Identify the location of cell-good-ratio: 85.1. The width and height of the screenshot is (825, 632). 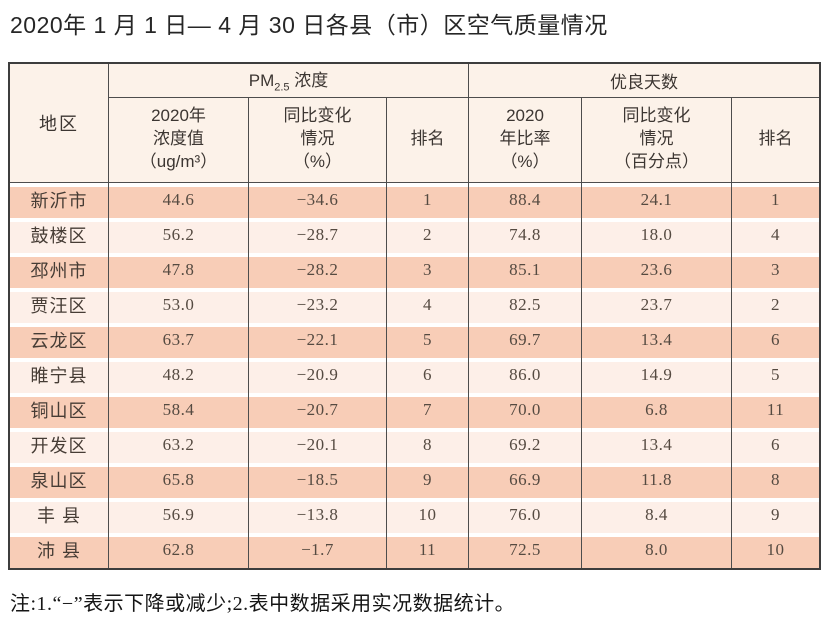
(525, 270).